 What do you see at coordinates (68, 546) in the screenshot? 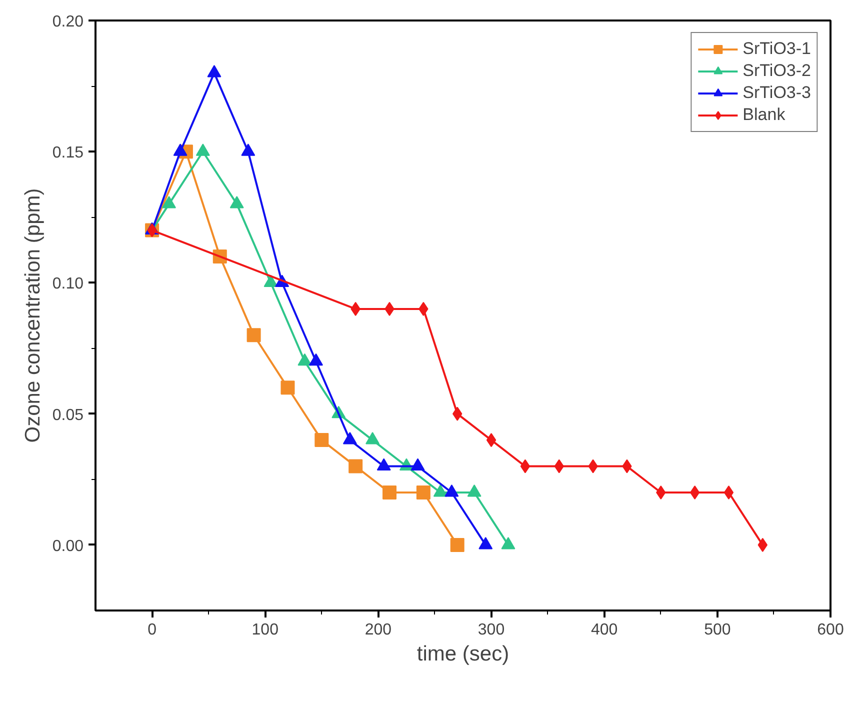
I see `y-tick-label: 0.00` at bounding box center [68, 546].